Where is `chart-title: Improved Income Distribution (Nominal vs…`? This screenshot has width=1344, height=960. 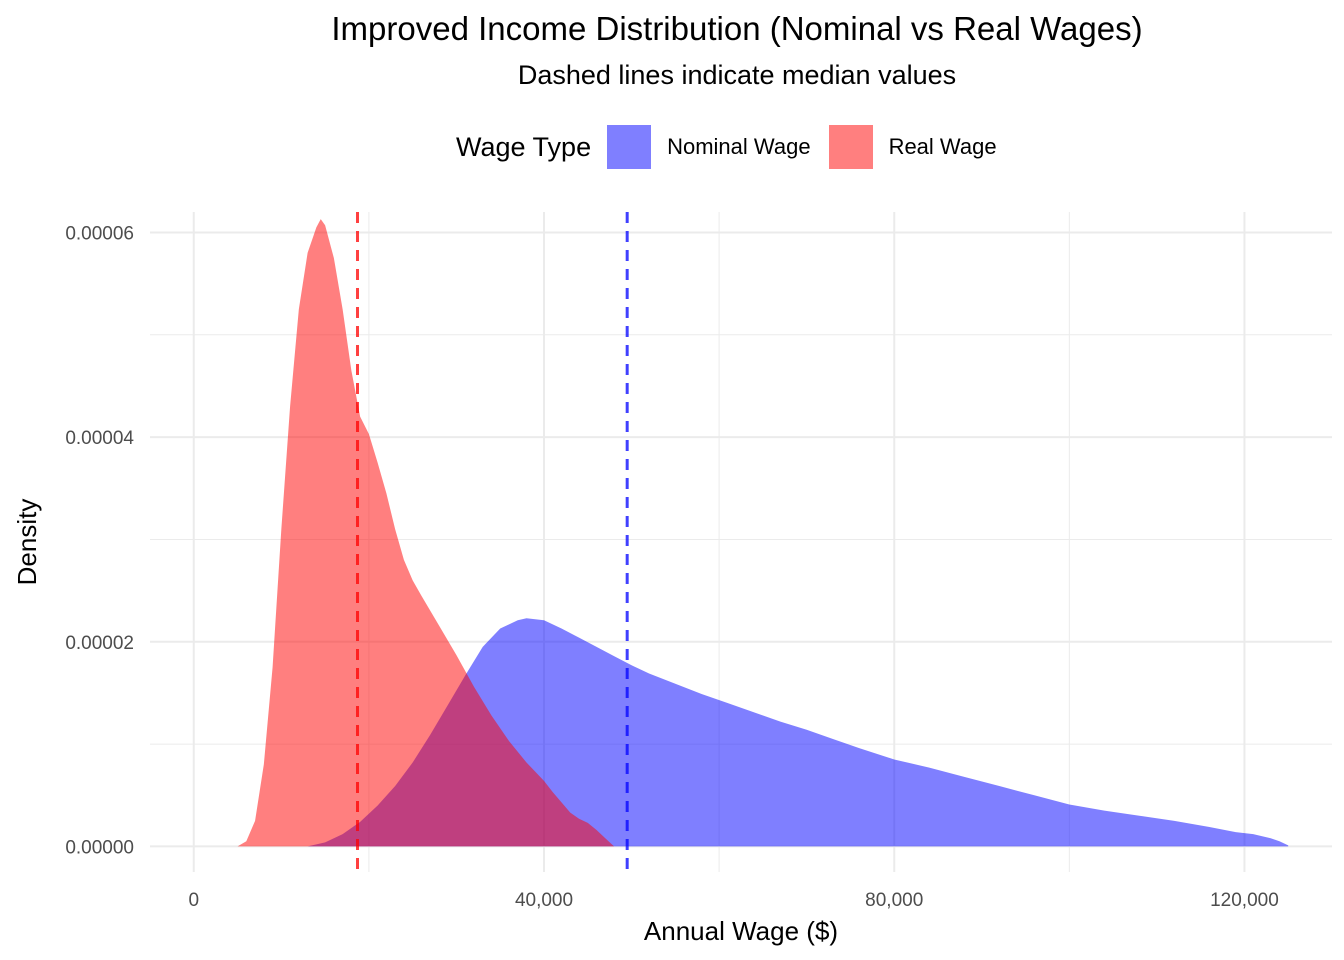
chart-title: Improved Income Distribution (Nominal vs… is located at coordinates (737, 28).